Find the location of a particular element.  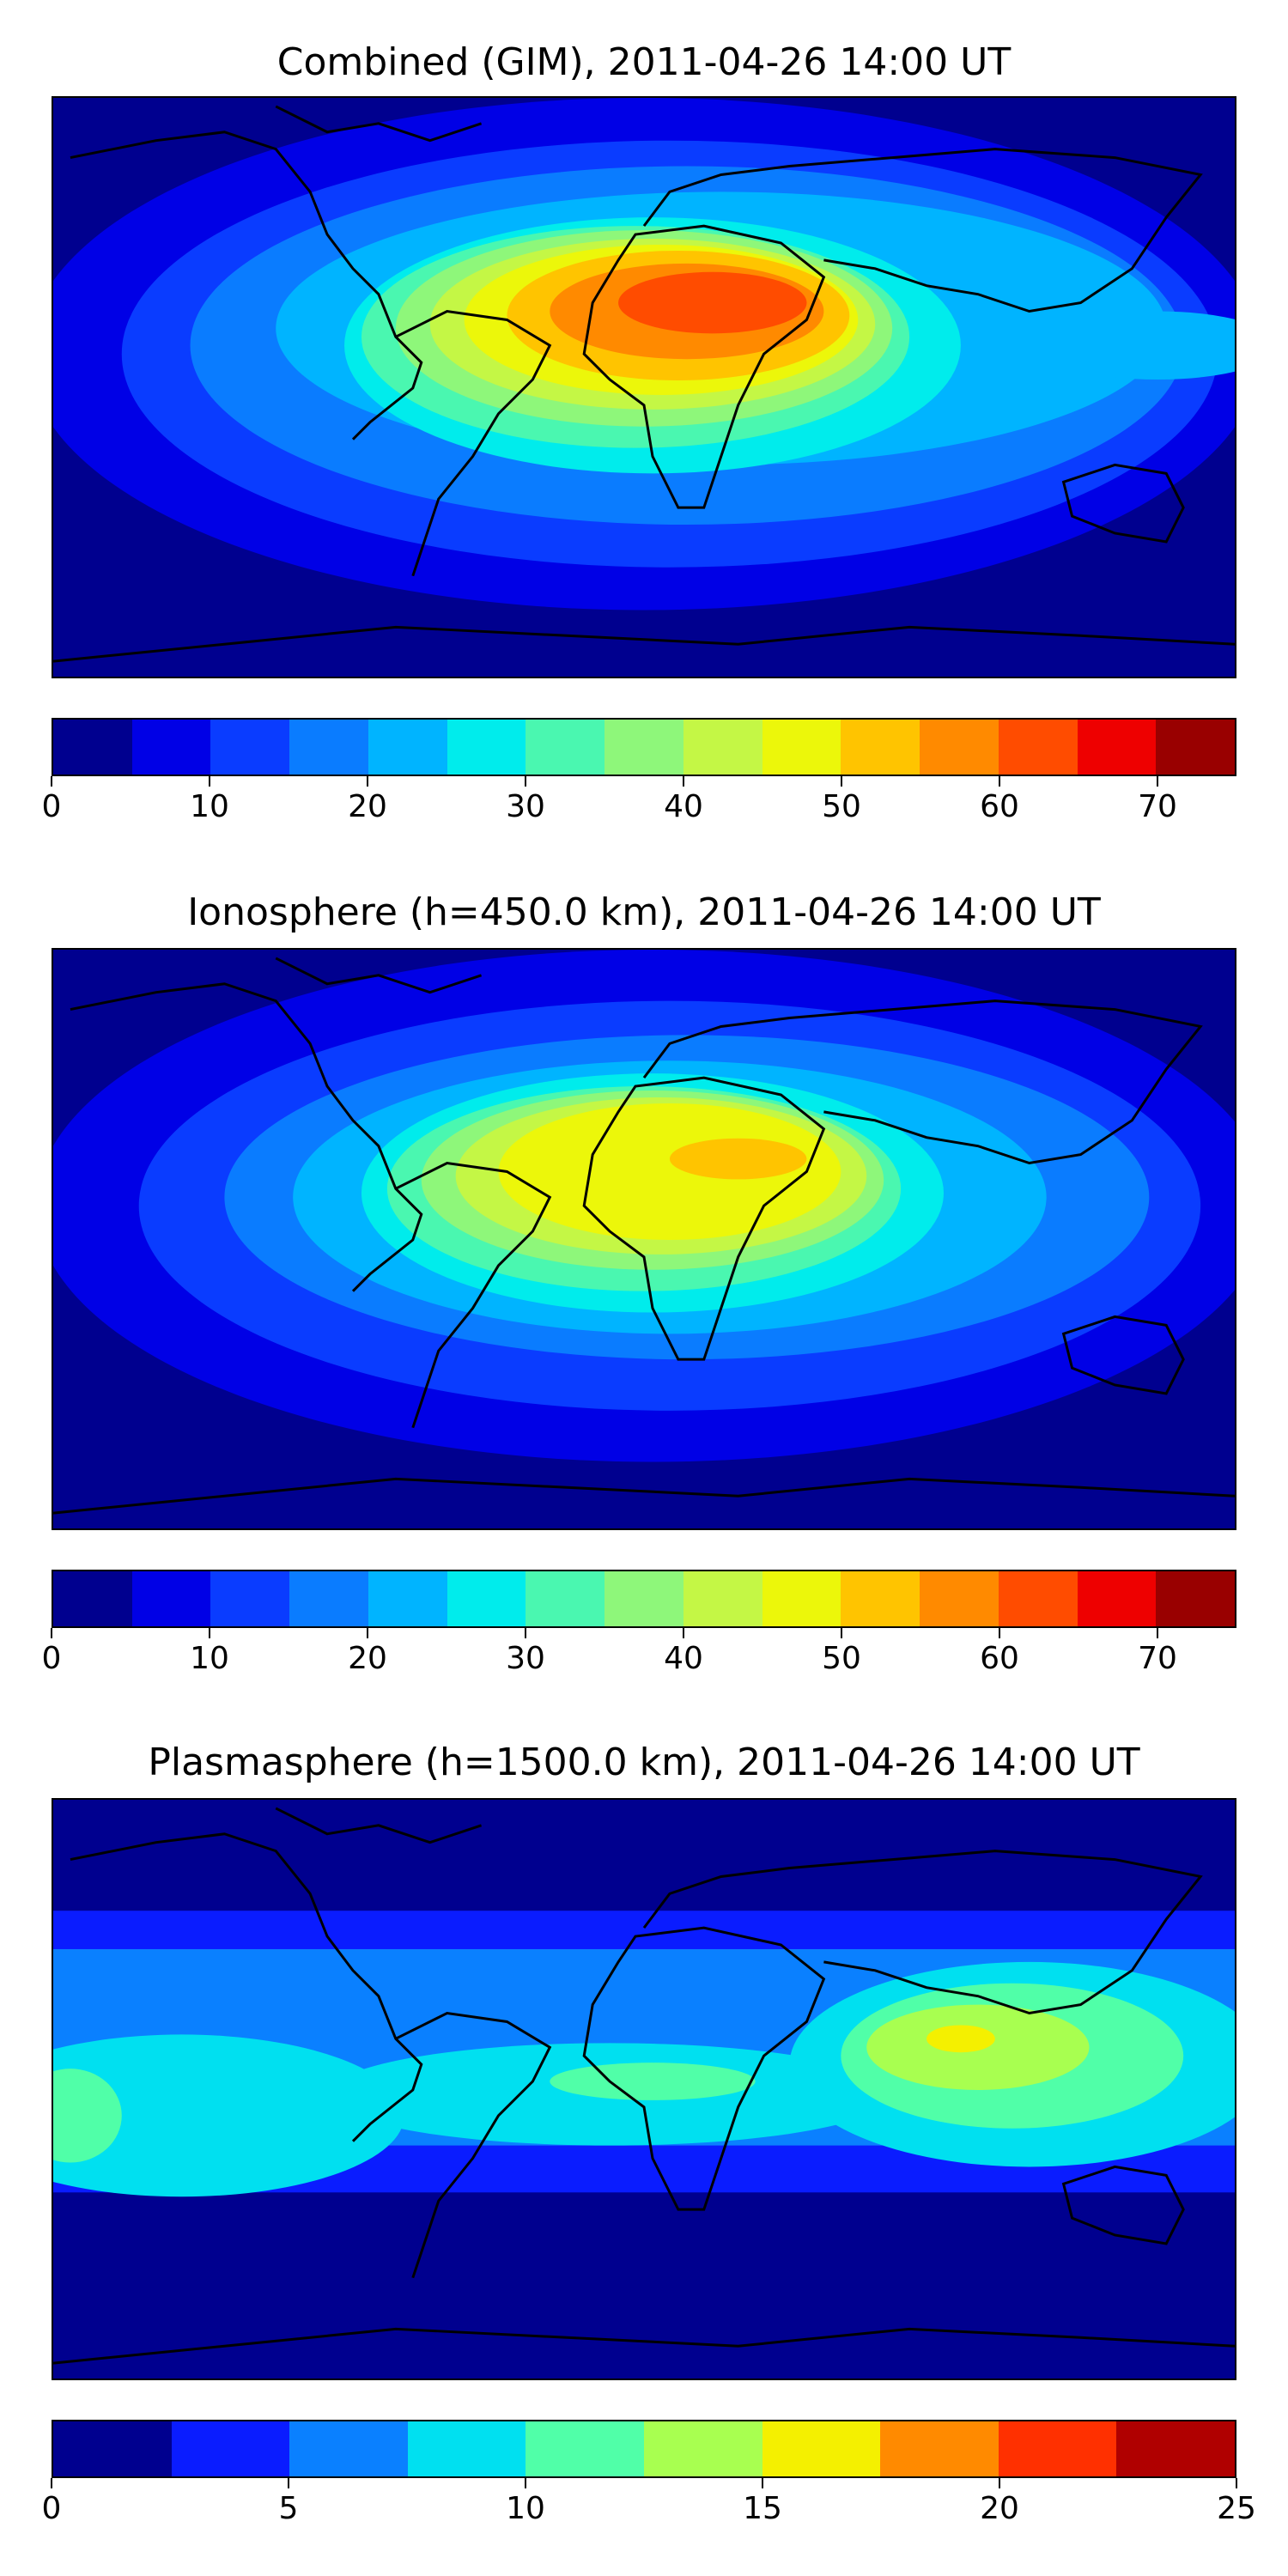

panel-2-colorbar is located at coordinates (644, 1599).